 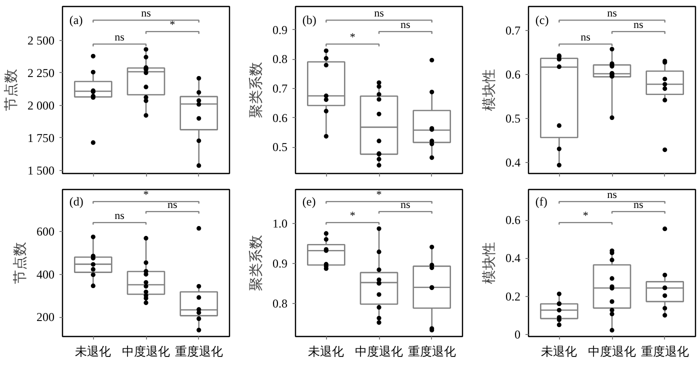 What do you see at coordinates (45, 274) in the screenshot?
I see `y-tick-label: 400` at bounding box center [45, 274].